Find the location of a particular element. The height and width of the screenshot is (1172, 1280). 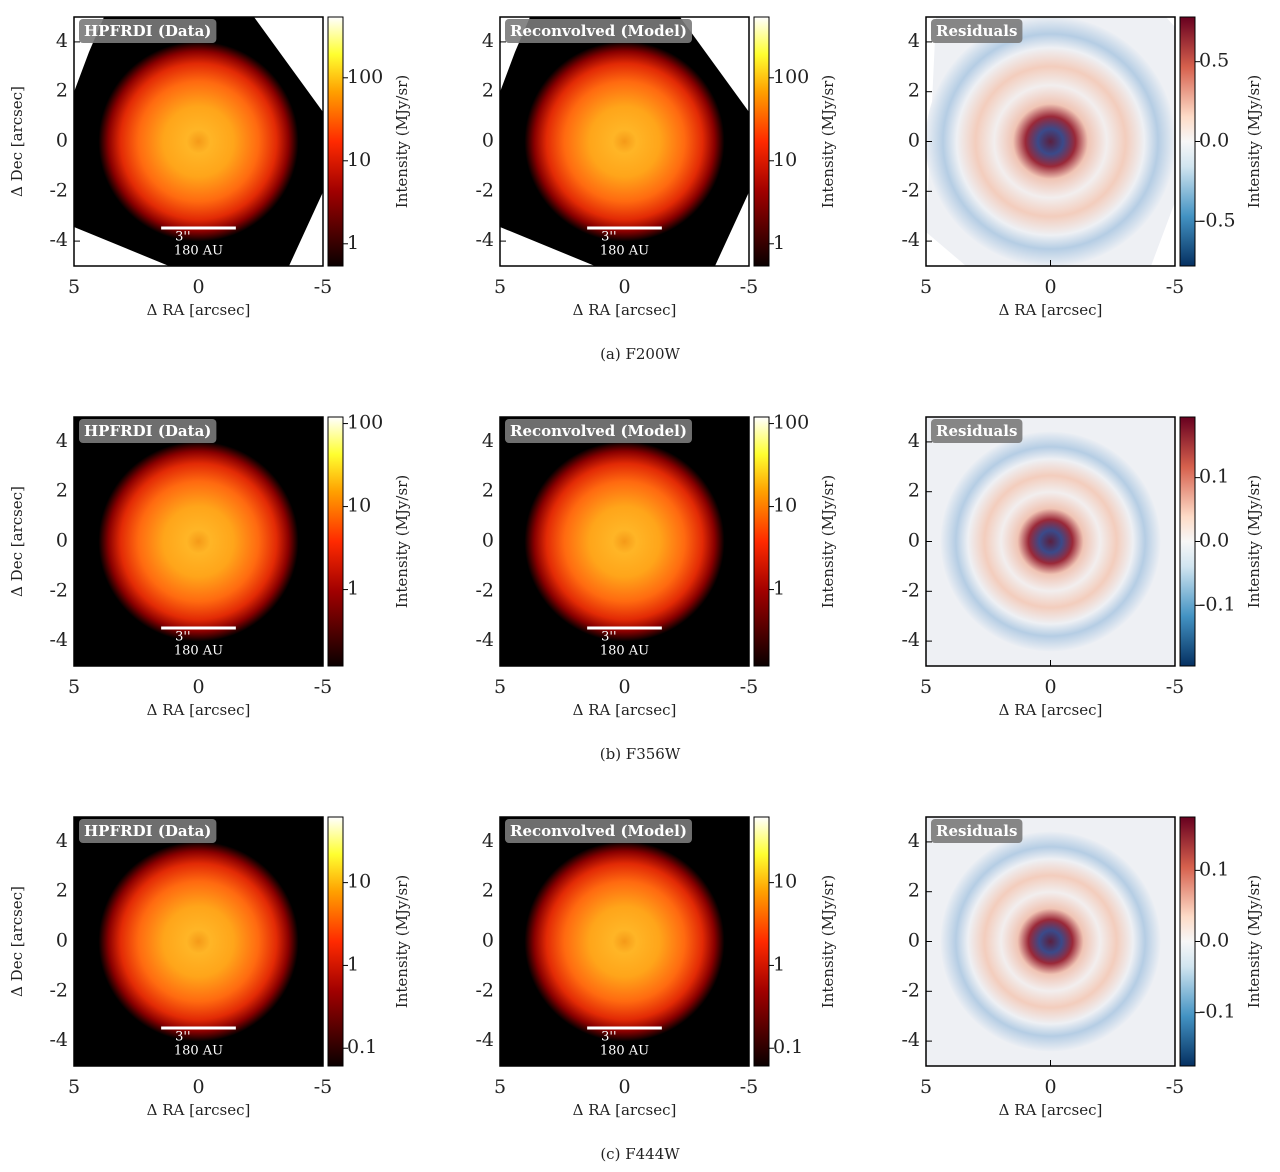

y-axis-label: Δ Dec [arcsec] is located at coordinates (17, 541).